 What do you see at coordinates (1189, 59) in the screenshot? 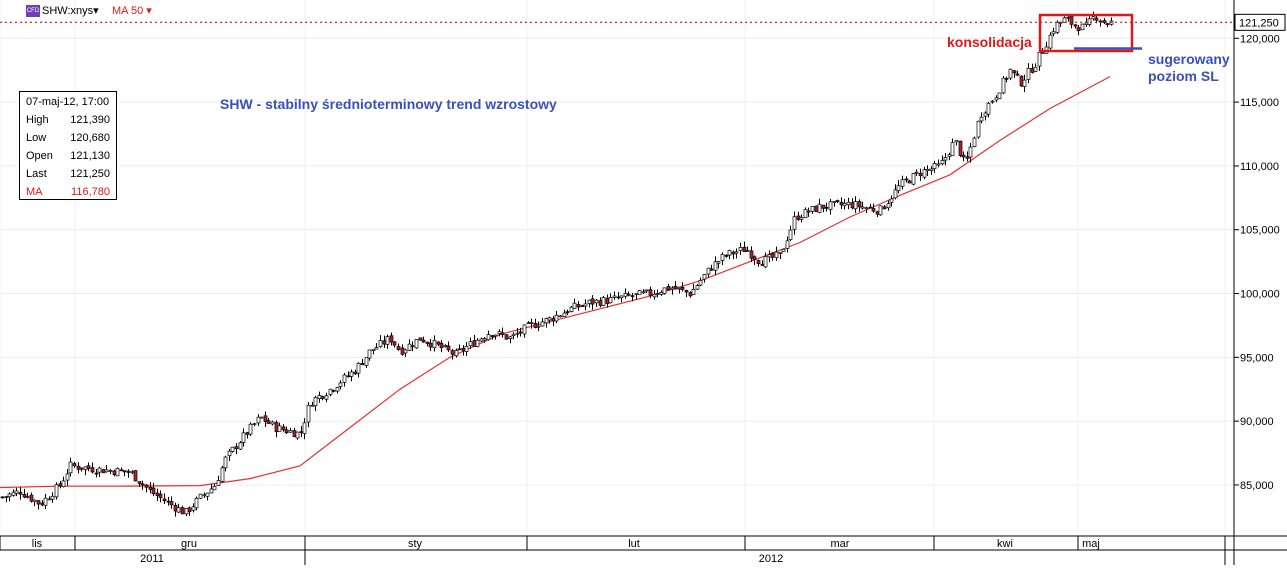
I see `stop-loss-label-line1: sugerowany` at bounding box center [1189, 59].